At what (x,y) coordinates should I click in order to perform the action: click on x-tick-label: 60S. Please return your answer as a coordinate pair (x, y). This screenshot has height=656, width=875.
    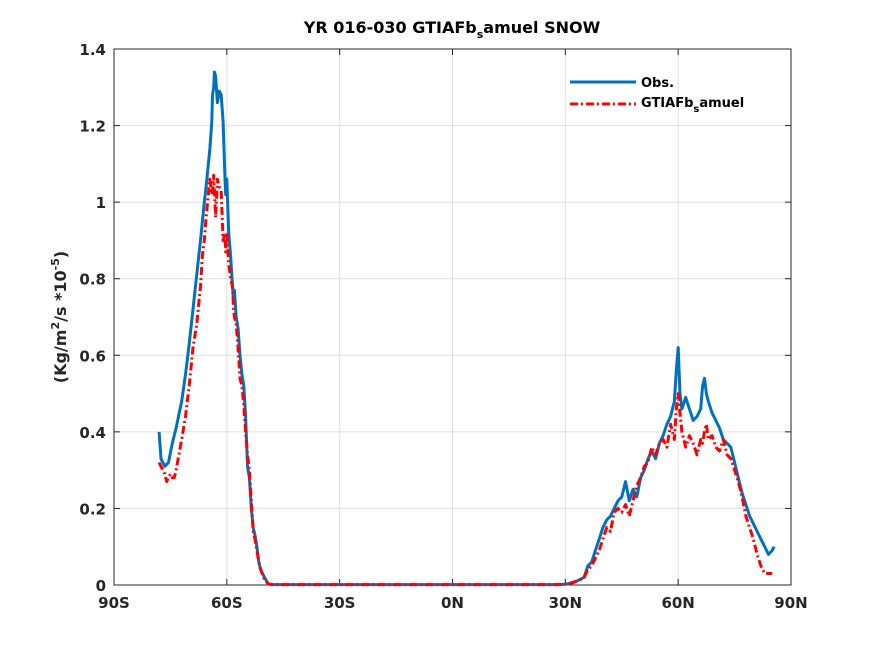
    Looking at the image, I should click on (227, 603).